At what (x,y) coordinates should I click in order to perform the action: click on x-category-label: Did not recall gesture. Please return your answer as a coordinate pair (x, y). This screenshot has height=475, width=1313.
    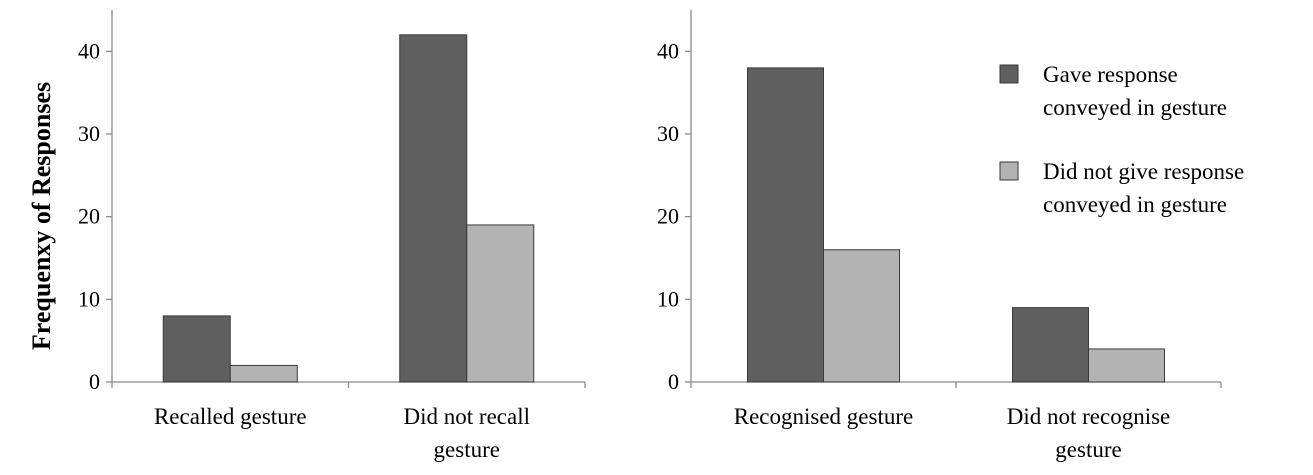
    Looking at the image, I should click on (467, 433).